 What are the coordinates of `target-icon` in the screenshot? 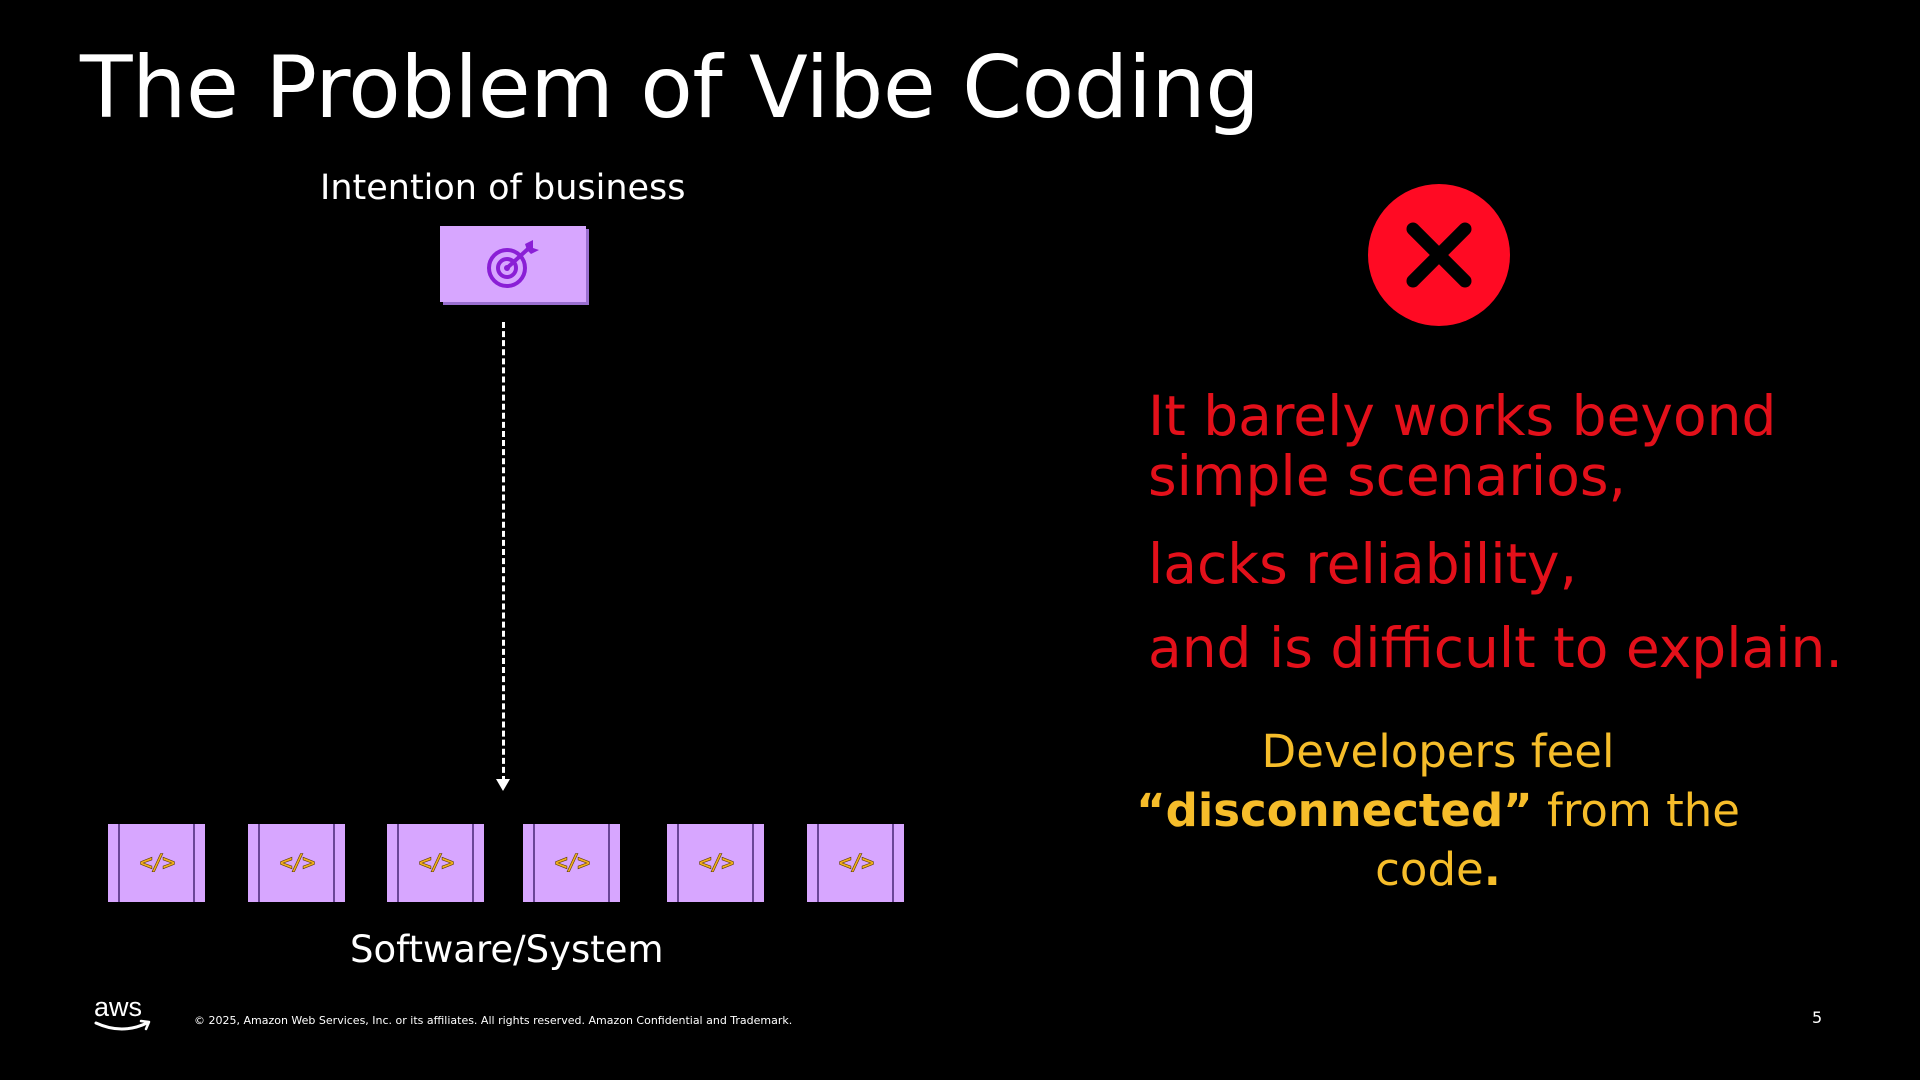 It's located at (513, 264).